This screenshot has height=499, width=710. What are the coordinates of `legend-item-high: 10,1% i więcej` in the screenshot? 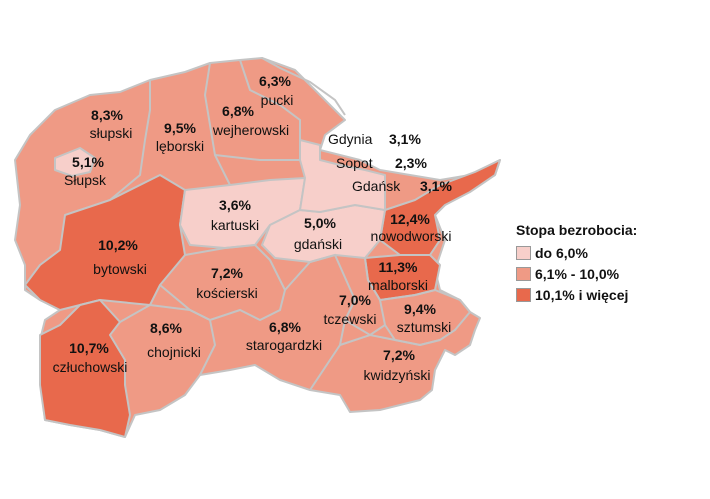 It's located at (576, 294).